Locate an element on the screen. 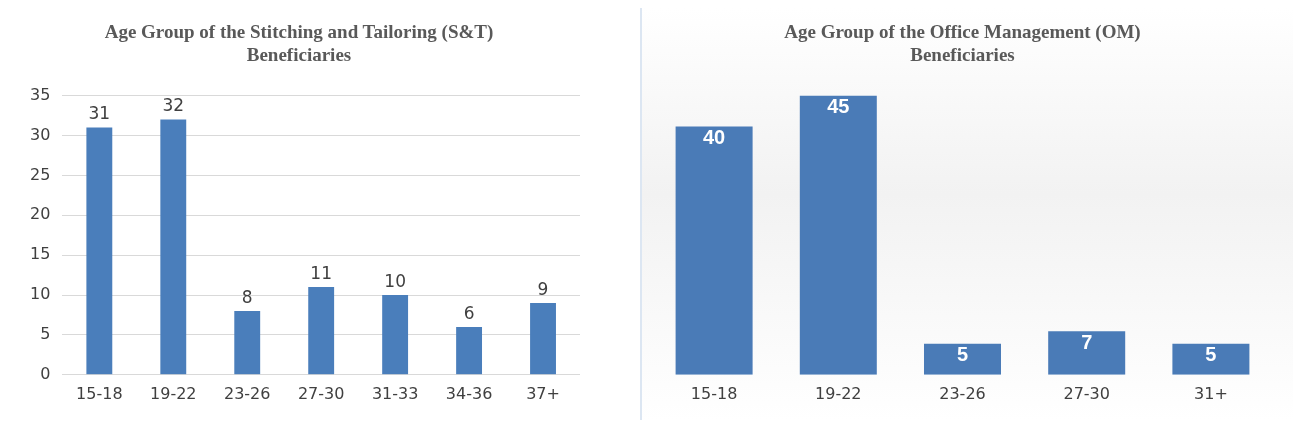 The width and height of the screenshot is (1301, 428). y-tick-label: 30 is located at coordinates (40, 134).